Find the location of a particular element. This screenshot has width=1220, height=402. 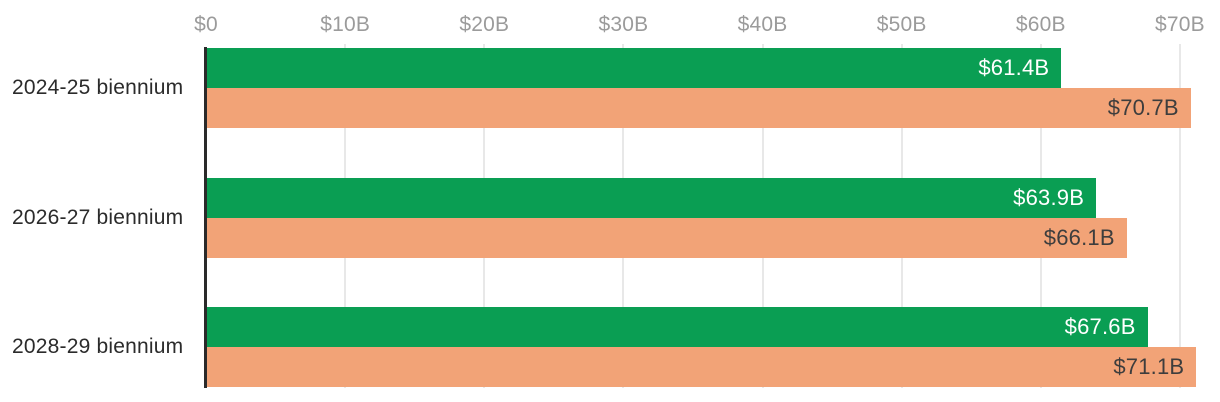

x-axis-tick-label: $20B is located at coordinates (484, 24).